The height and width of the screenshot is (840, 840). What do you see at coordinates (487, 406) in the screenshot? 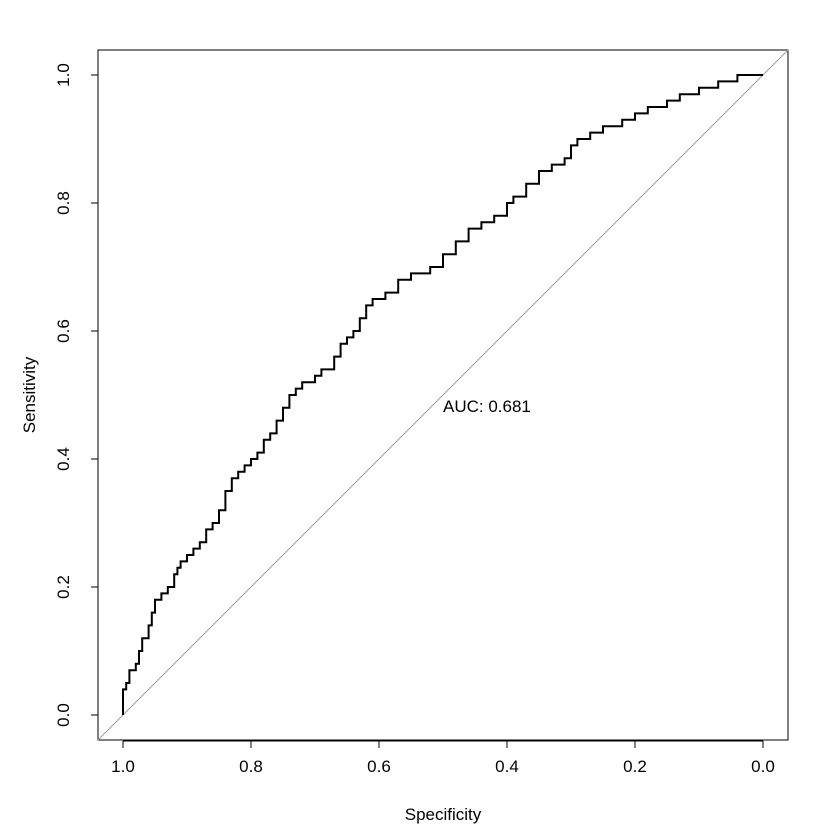
I see `auc-annotation: AUC: 0.681` at bounding box center [487, 406].